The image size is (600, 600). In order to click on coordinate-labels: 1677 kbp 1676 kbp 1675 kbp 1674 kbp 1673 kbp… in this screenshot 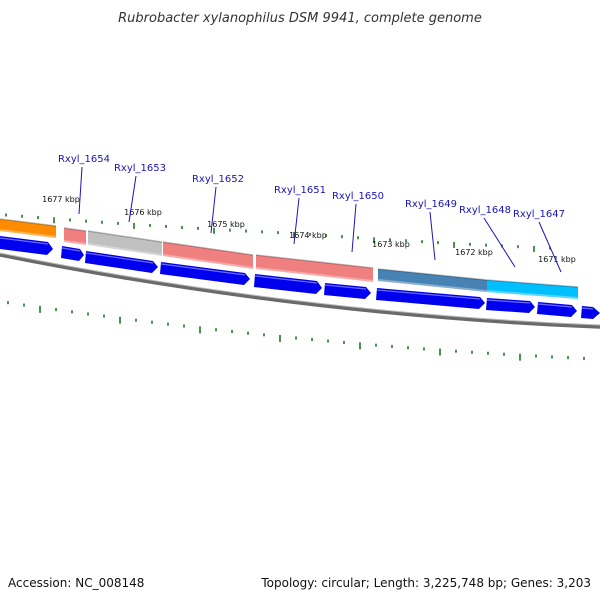, I will do `click(309, 229)`.